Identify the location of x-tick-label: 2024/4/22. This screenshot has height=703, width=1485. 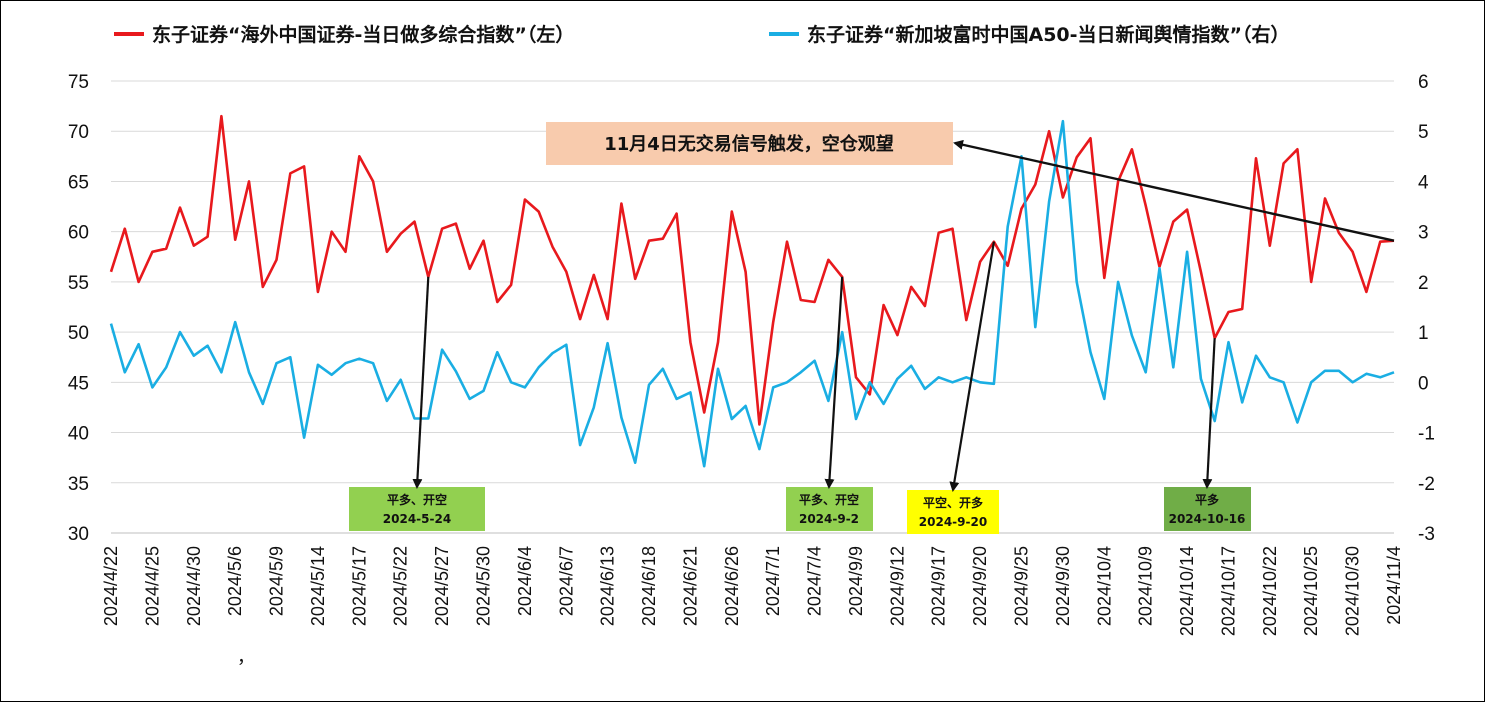
(111, 586).